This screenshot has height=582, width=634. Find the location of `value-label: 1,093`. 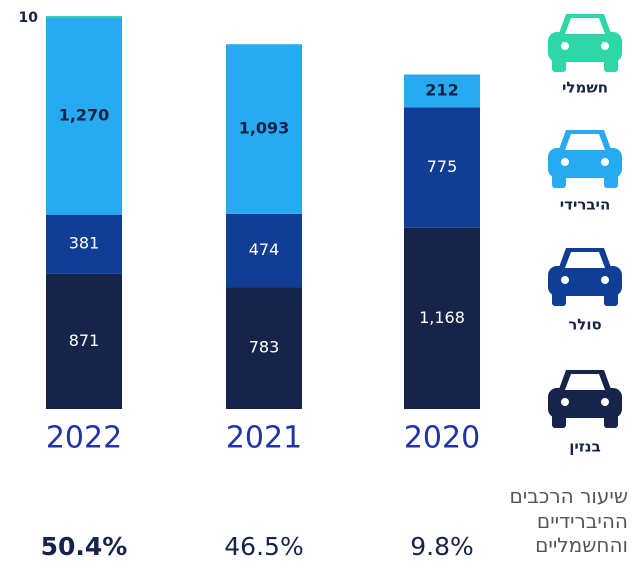

value-label: 1,093 is located at coordinates (264, 128).